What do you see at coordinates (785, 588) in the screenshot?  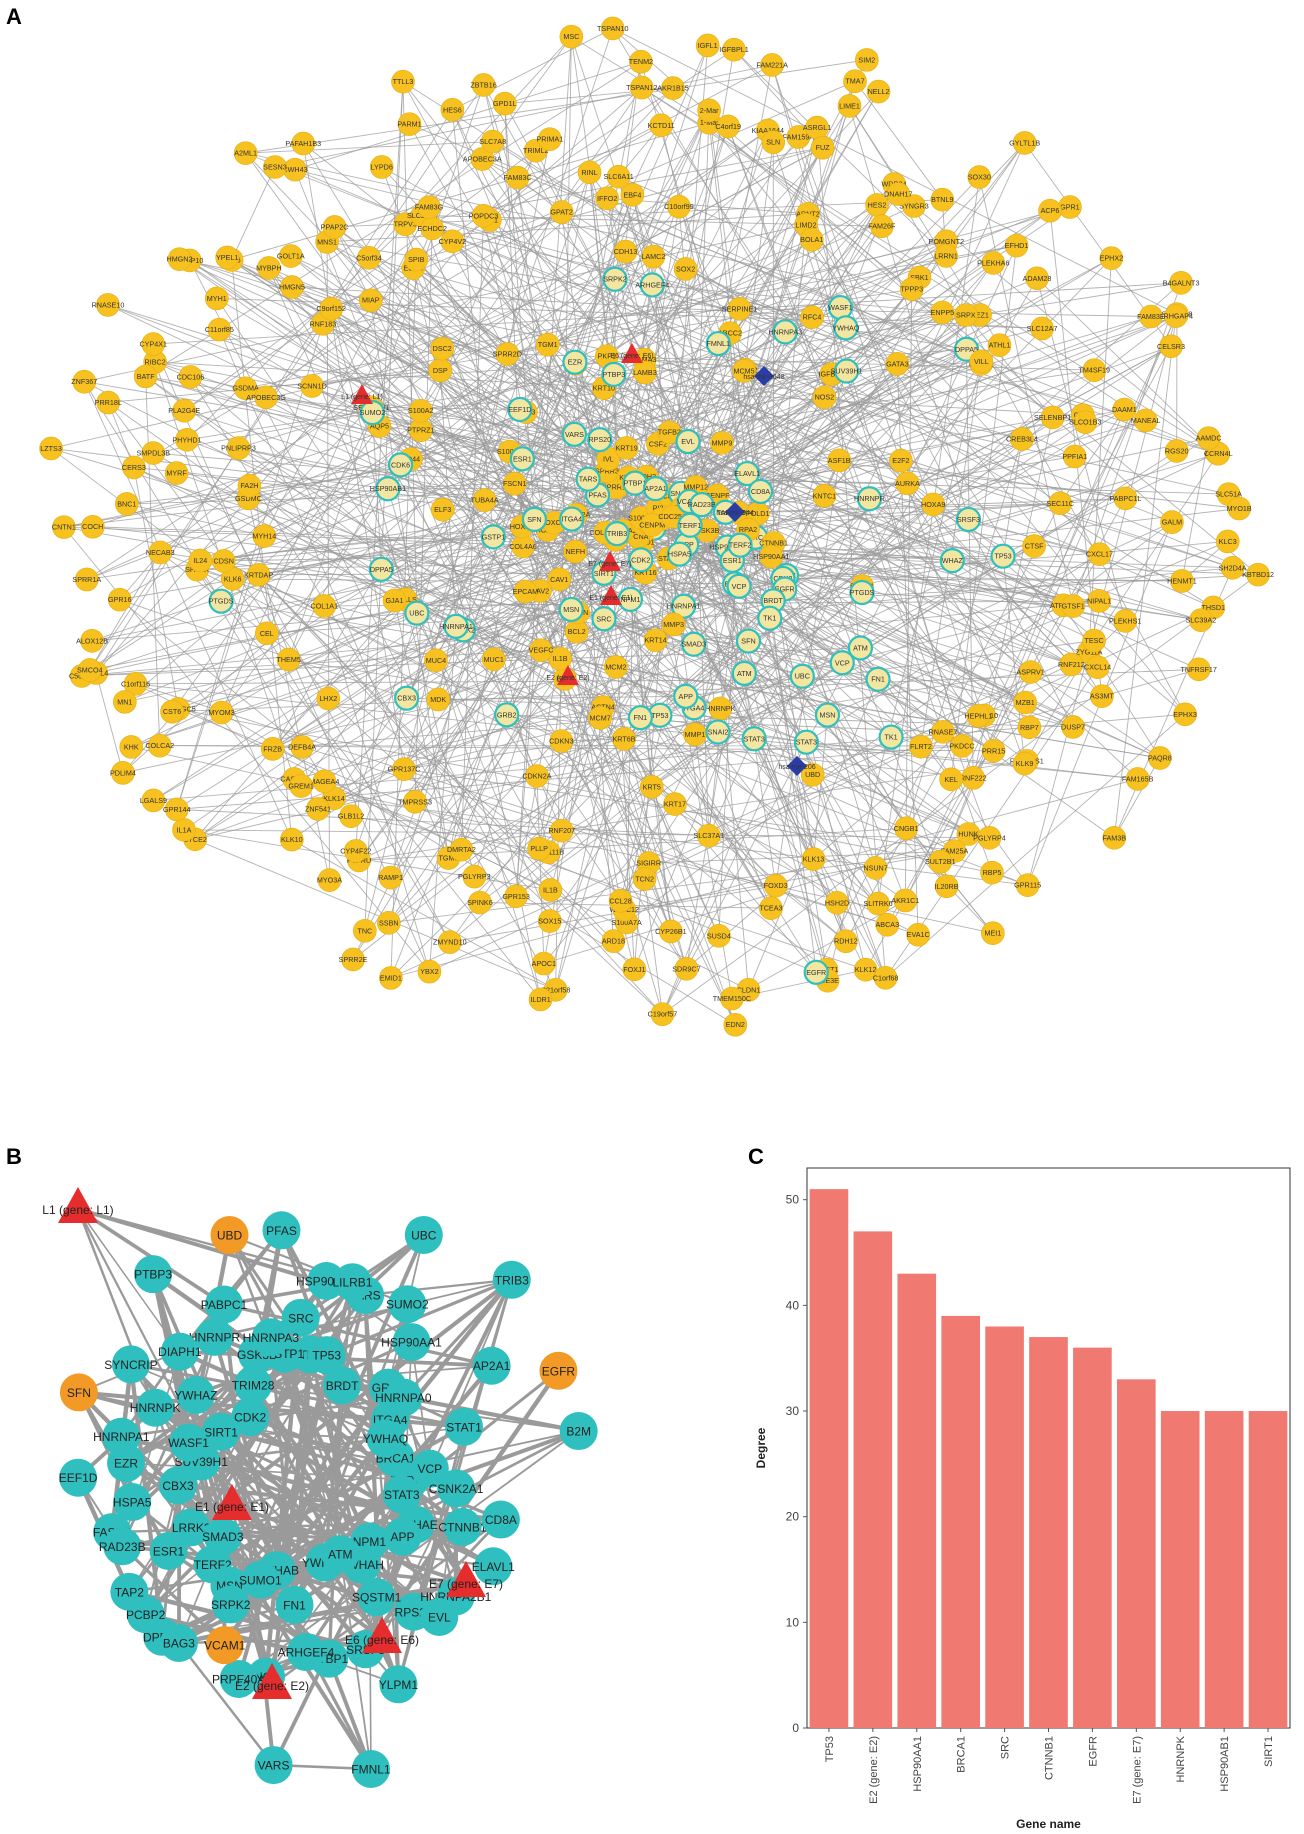 I see `svg-text: EGFR` at bounding box center [785, 588].